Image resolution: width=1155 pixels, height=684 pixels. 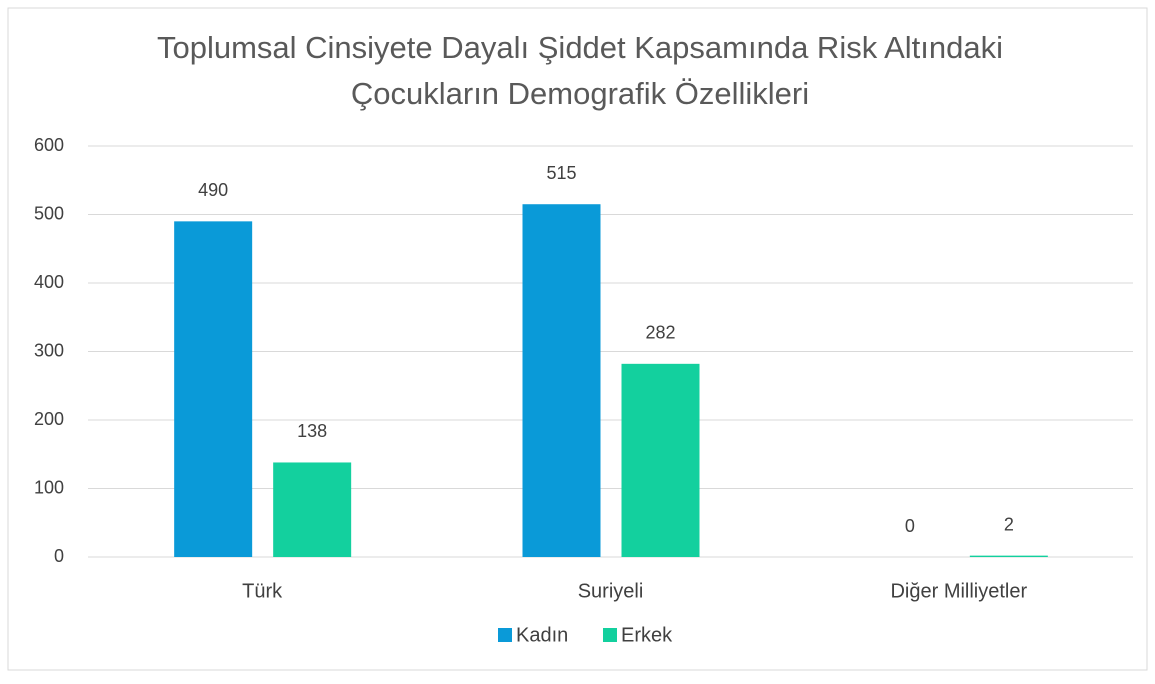 What do you see at coordinates (1009, 524) in the screenshot?
I see `data-label: 2` at bounding box center [1009, 524].